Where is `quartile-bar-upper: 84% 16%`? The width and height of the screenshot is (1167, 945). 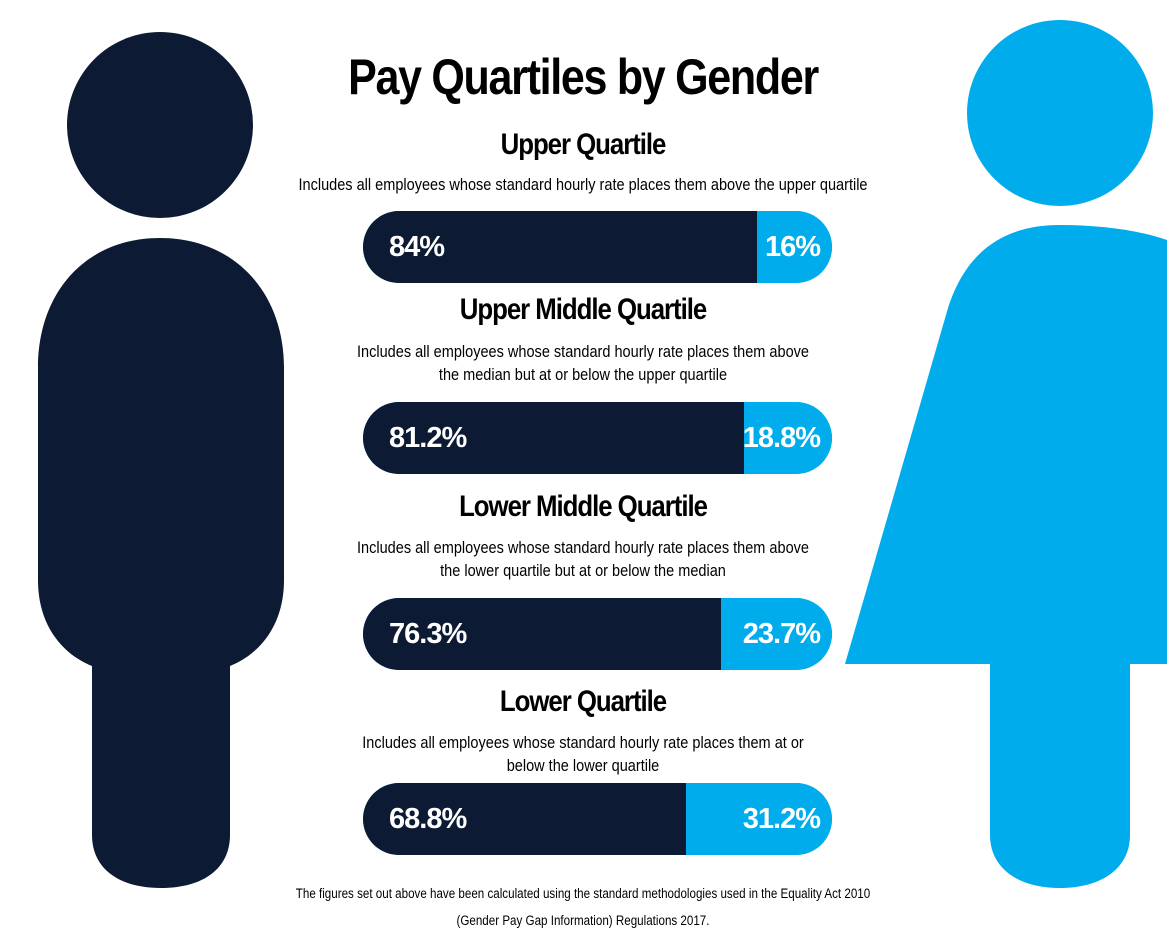 quartile-bar-upper: 84% 16% is located at coordinates (597, 247).